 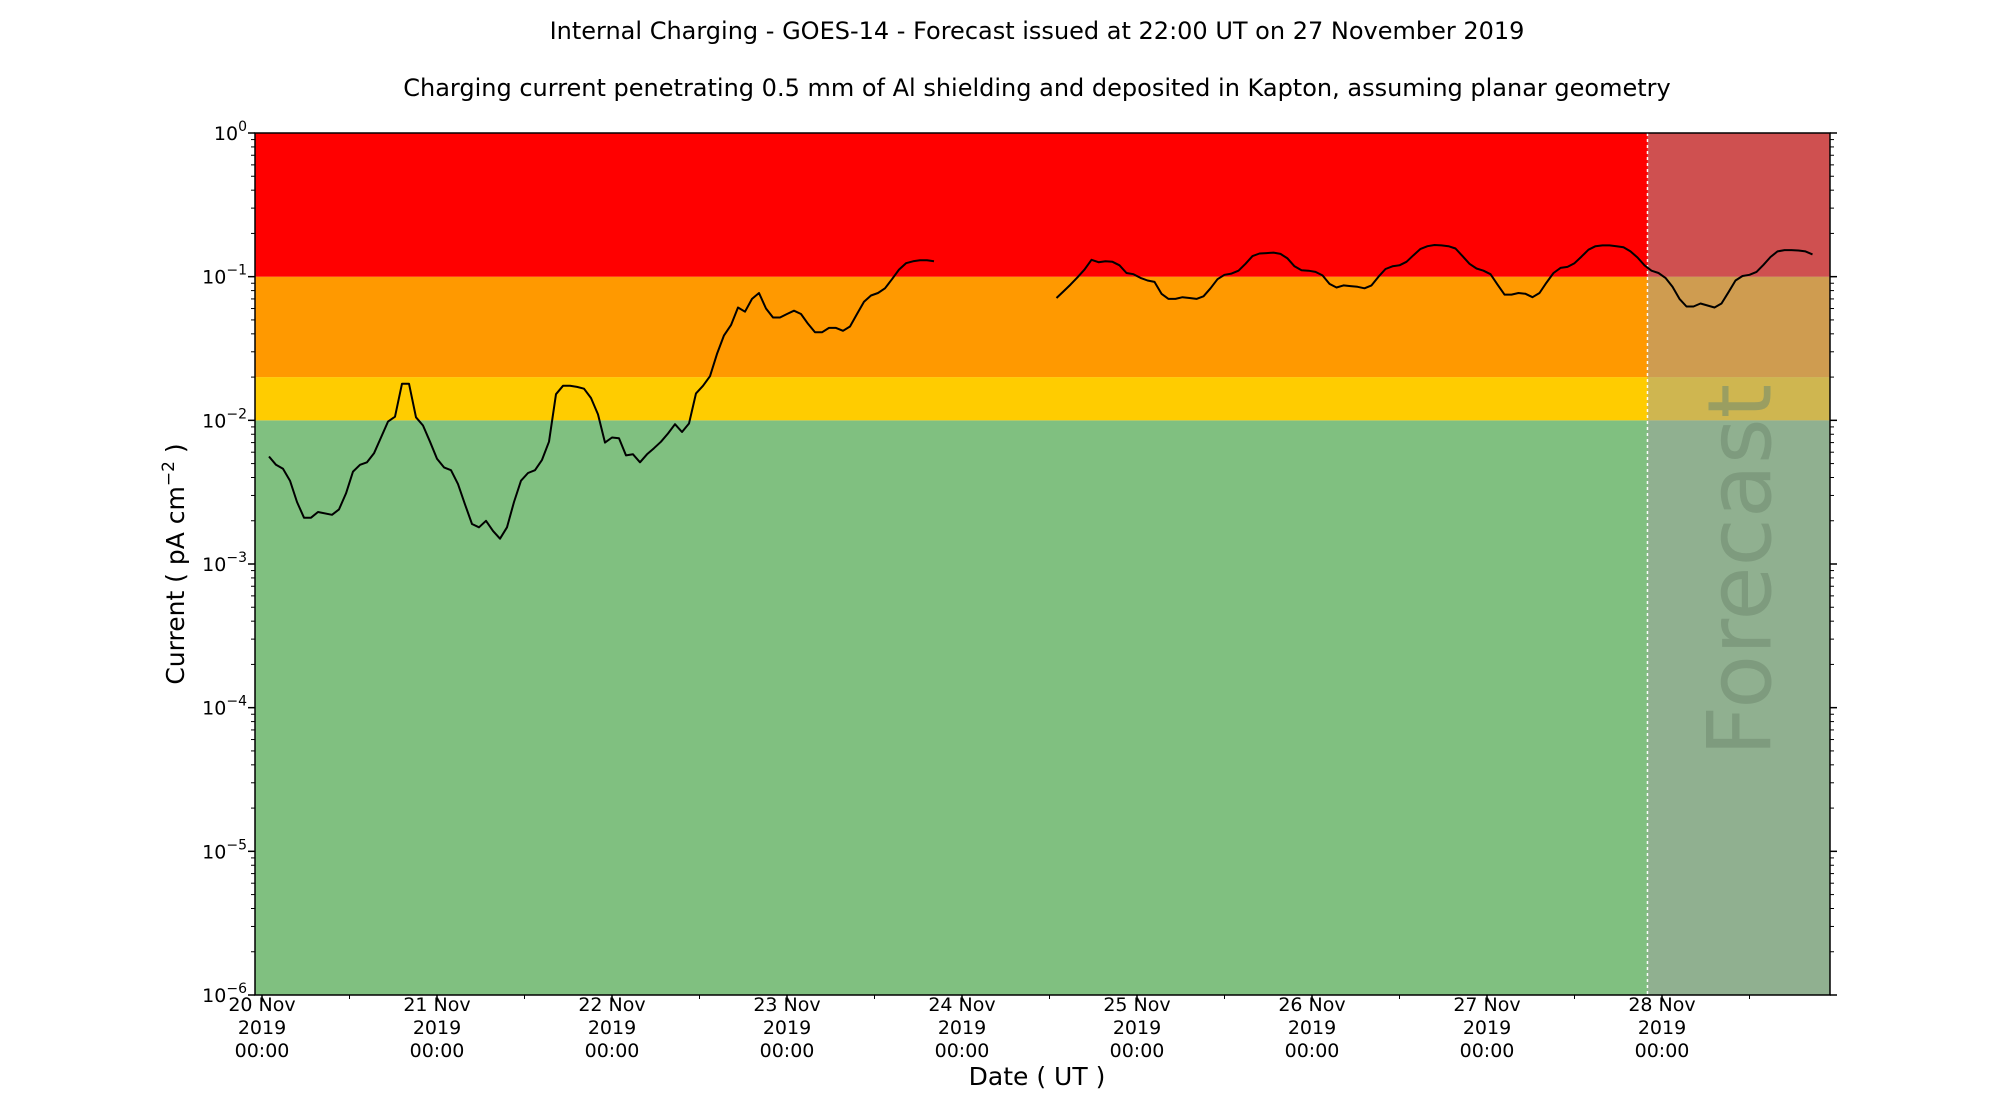 I want to click on x-tick-label: 28 Nov, so click(x=1661, y=1005).